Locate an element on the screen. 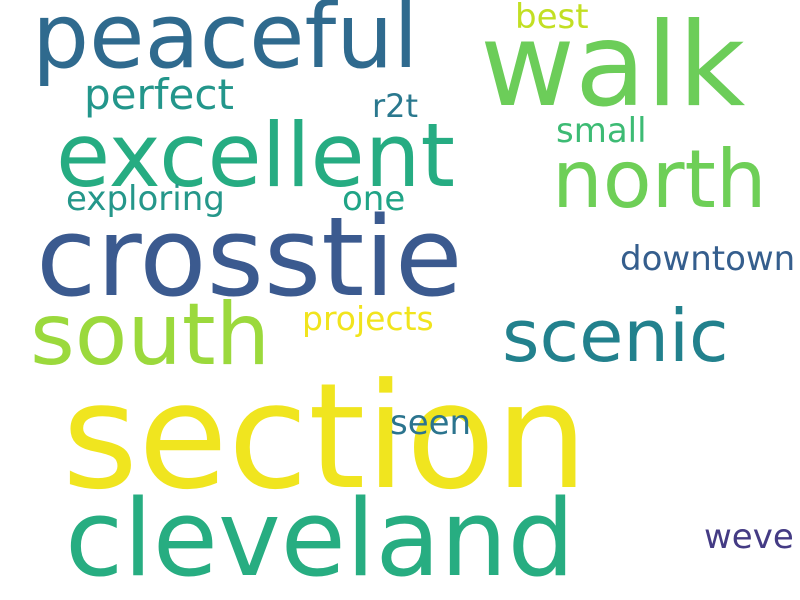  word-r2t: r2t is located at coordinates (395, 106).